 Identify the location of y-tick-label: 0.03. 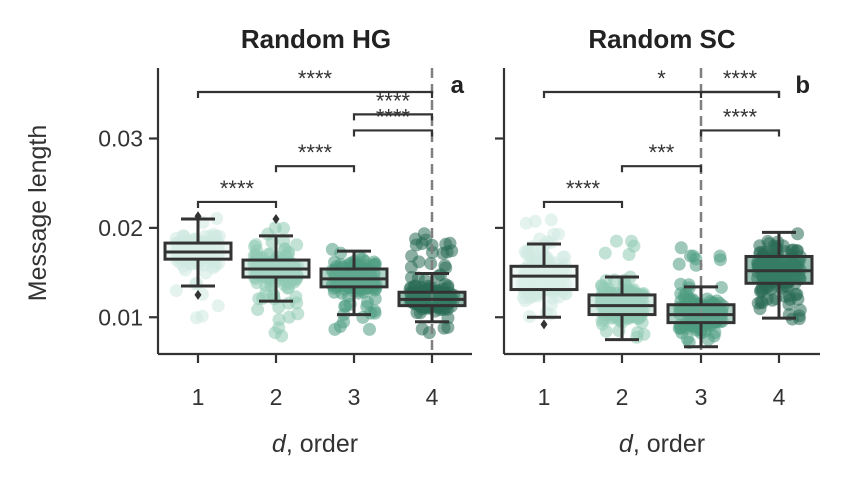
(120, 139).